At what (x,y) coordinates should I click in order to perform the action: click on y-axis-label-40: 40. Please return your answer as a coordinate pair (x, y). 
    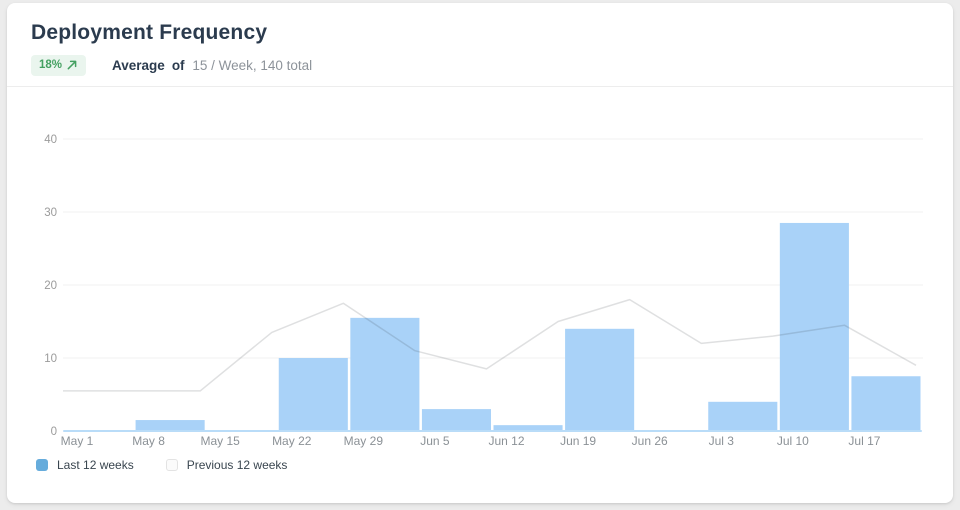
    Looking at the image, I should click on (50, 140).